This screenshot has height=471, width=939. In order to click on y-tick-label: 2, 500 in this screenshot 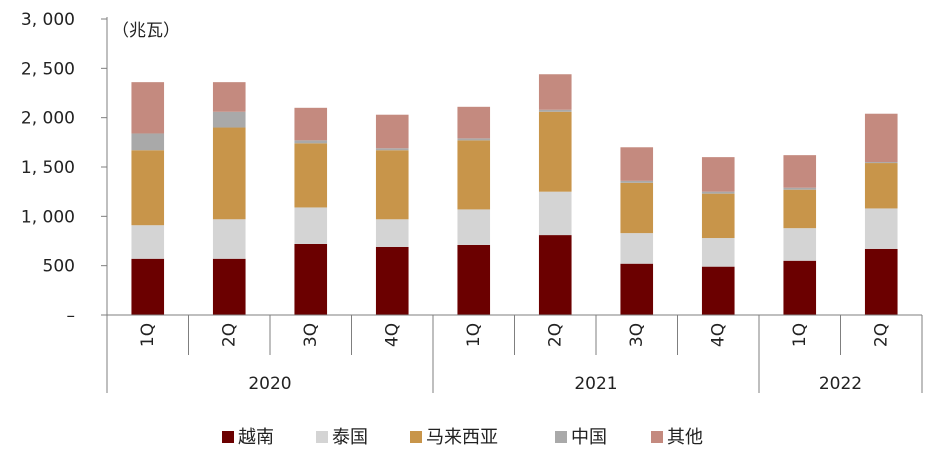, I will do `click(48, 69)`.